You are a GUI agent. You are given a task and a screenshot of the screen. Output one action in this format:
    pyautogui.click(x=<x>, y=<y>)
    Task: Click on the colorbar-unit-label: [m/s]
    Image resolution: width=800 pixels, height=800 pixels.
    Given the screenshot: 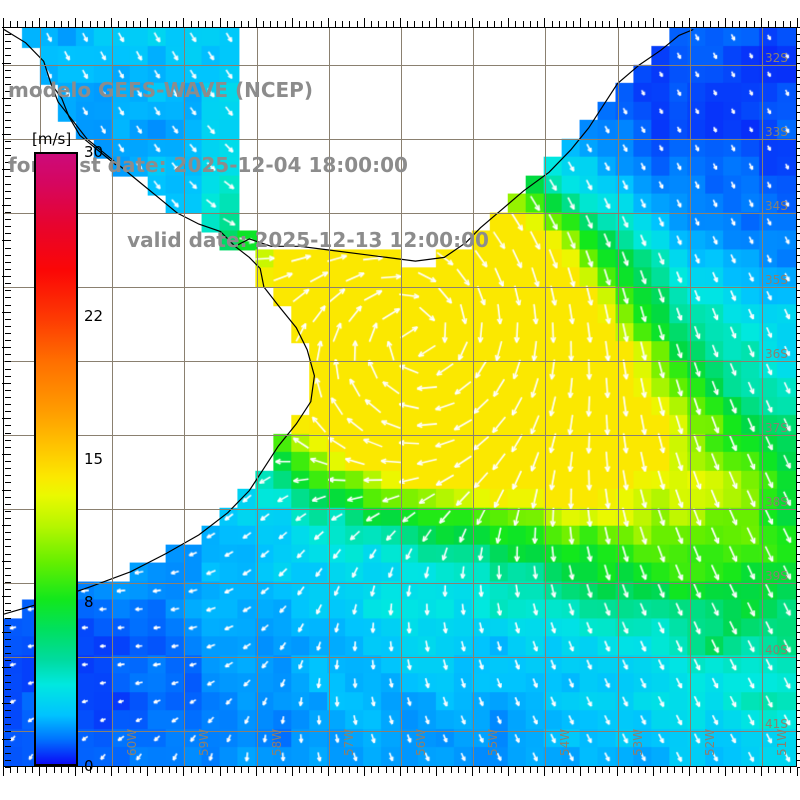 What is the action you would take?
    pyautogui.click(x=52, y=139)
    